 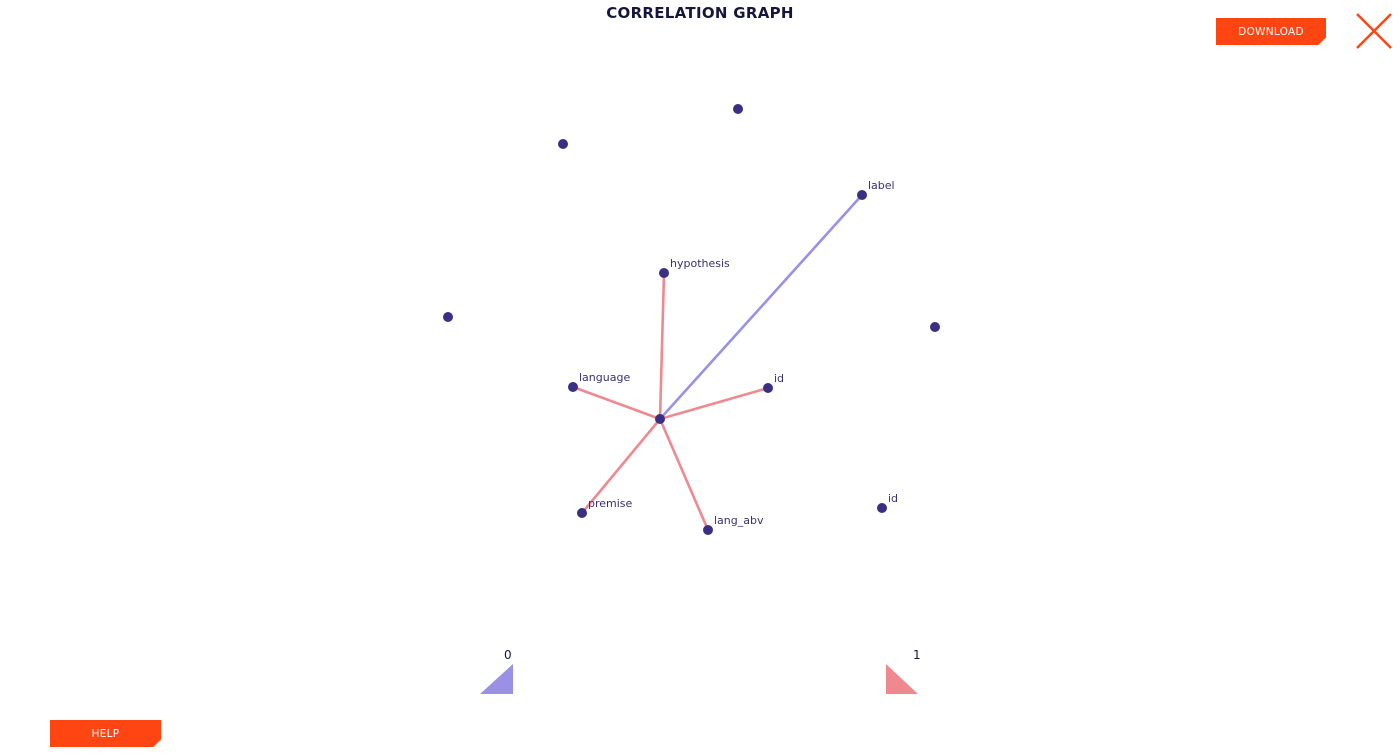 What do you see at coordinates (105, 733) in the screenshot?
I see `help-button: HELP` at bounding box center [105, 733].